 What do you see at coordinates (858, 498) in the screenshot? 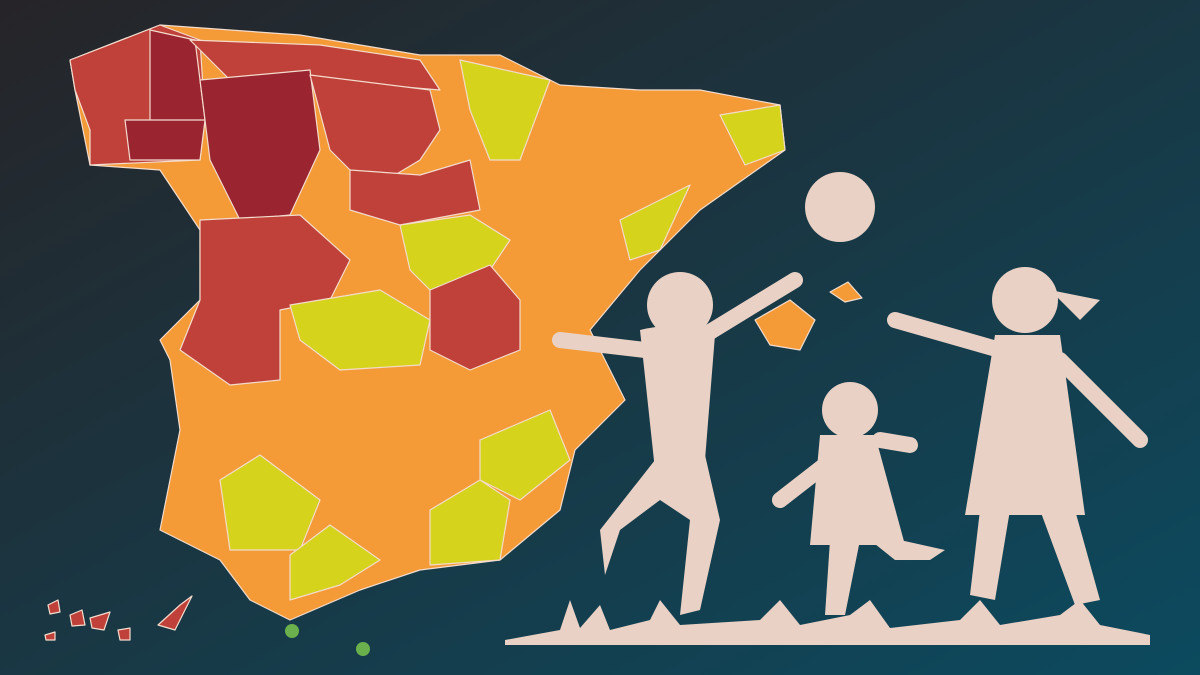
I see `child-middle` at bounding box center [858, 498].